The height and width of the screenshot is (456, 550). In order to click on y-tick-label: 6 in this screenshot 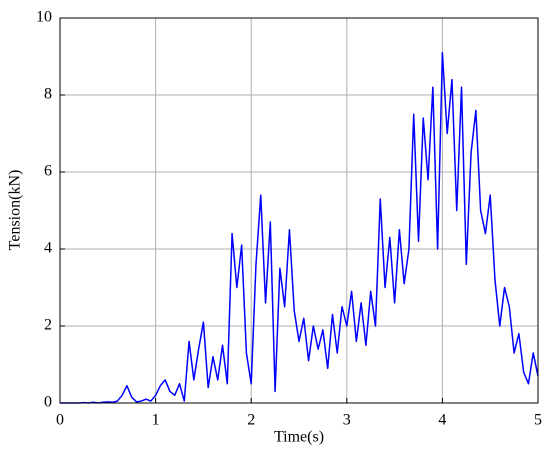, I will do `click(48, 171)`.